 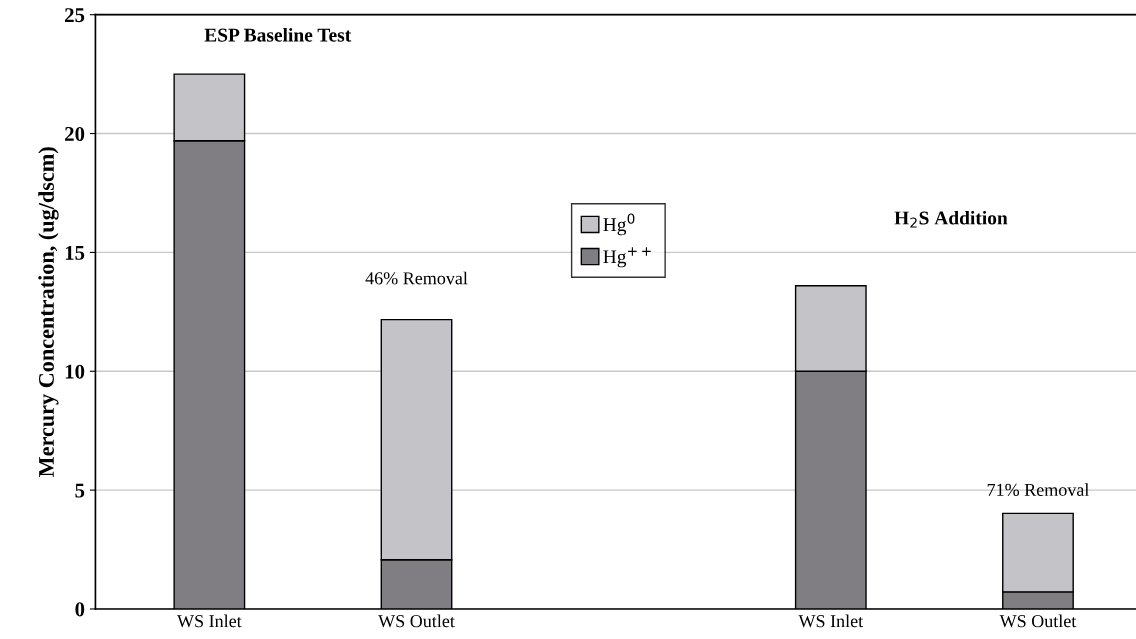 I want to click on legend-label: Hg$^{0}$, so click(x=619, y=224).